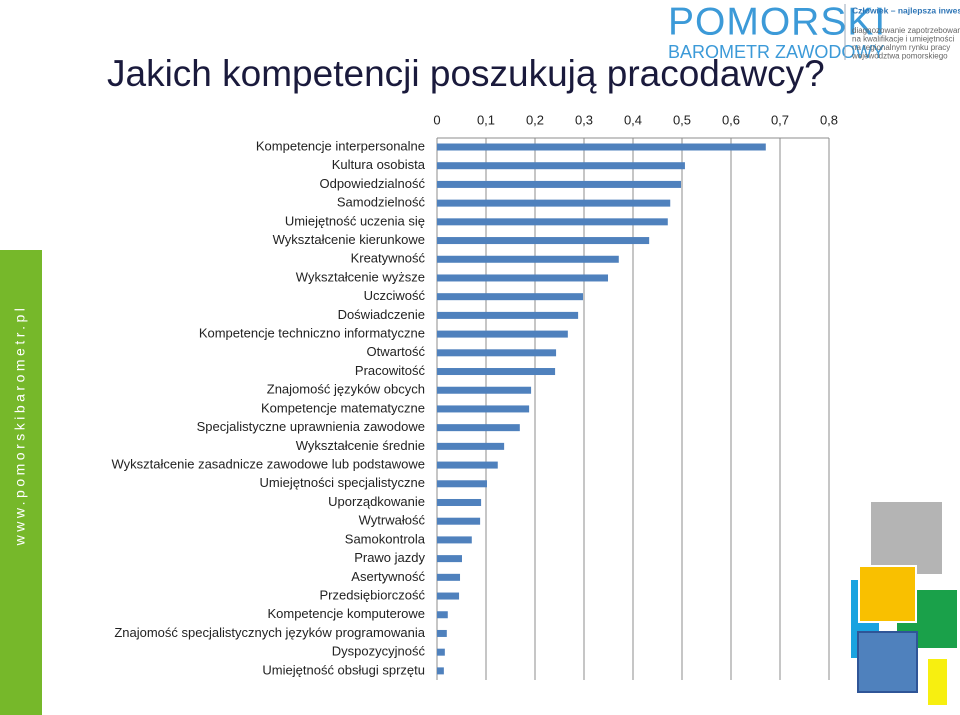 The image size is (960, 715). I want to click on y-tick-label: Otwartość, so click(395, 351).